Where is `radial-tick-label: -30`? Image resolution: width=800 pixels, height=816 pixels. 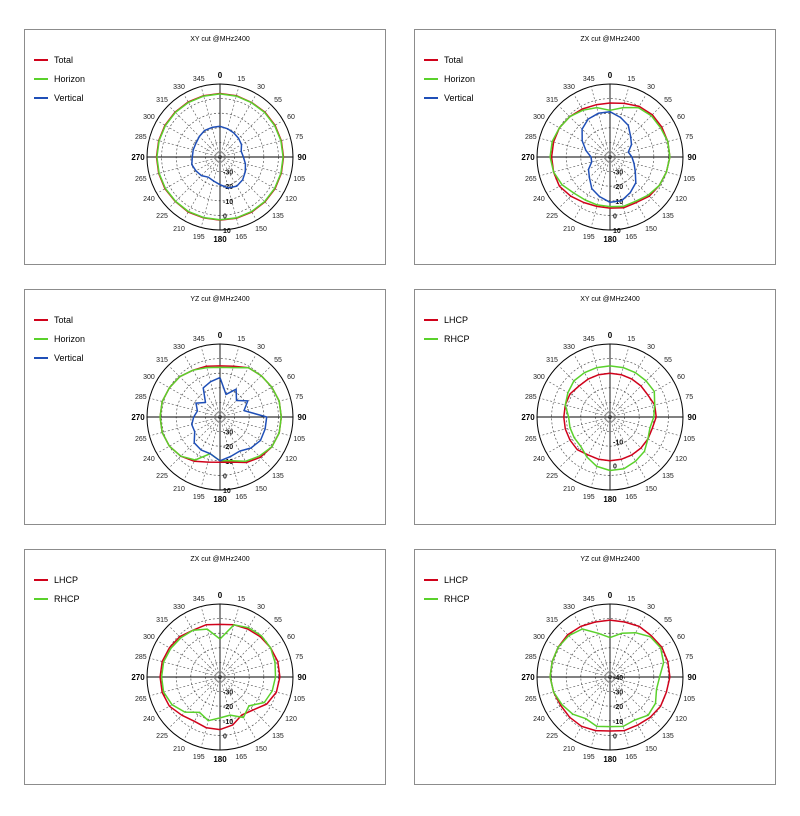 radial-tick-label: -30 is located at coordinates (618, 693).